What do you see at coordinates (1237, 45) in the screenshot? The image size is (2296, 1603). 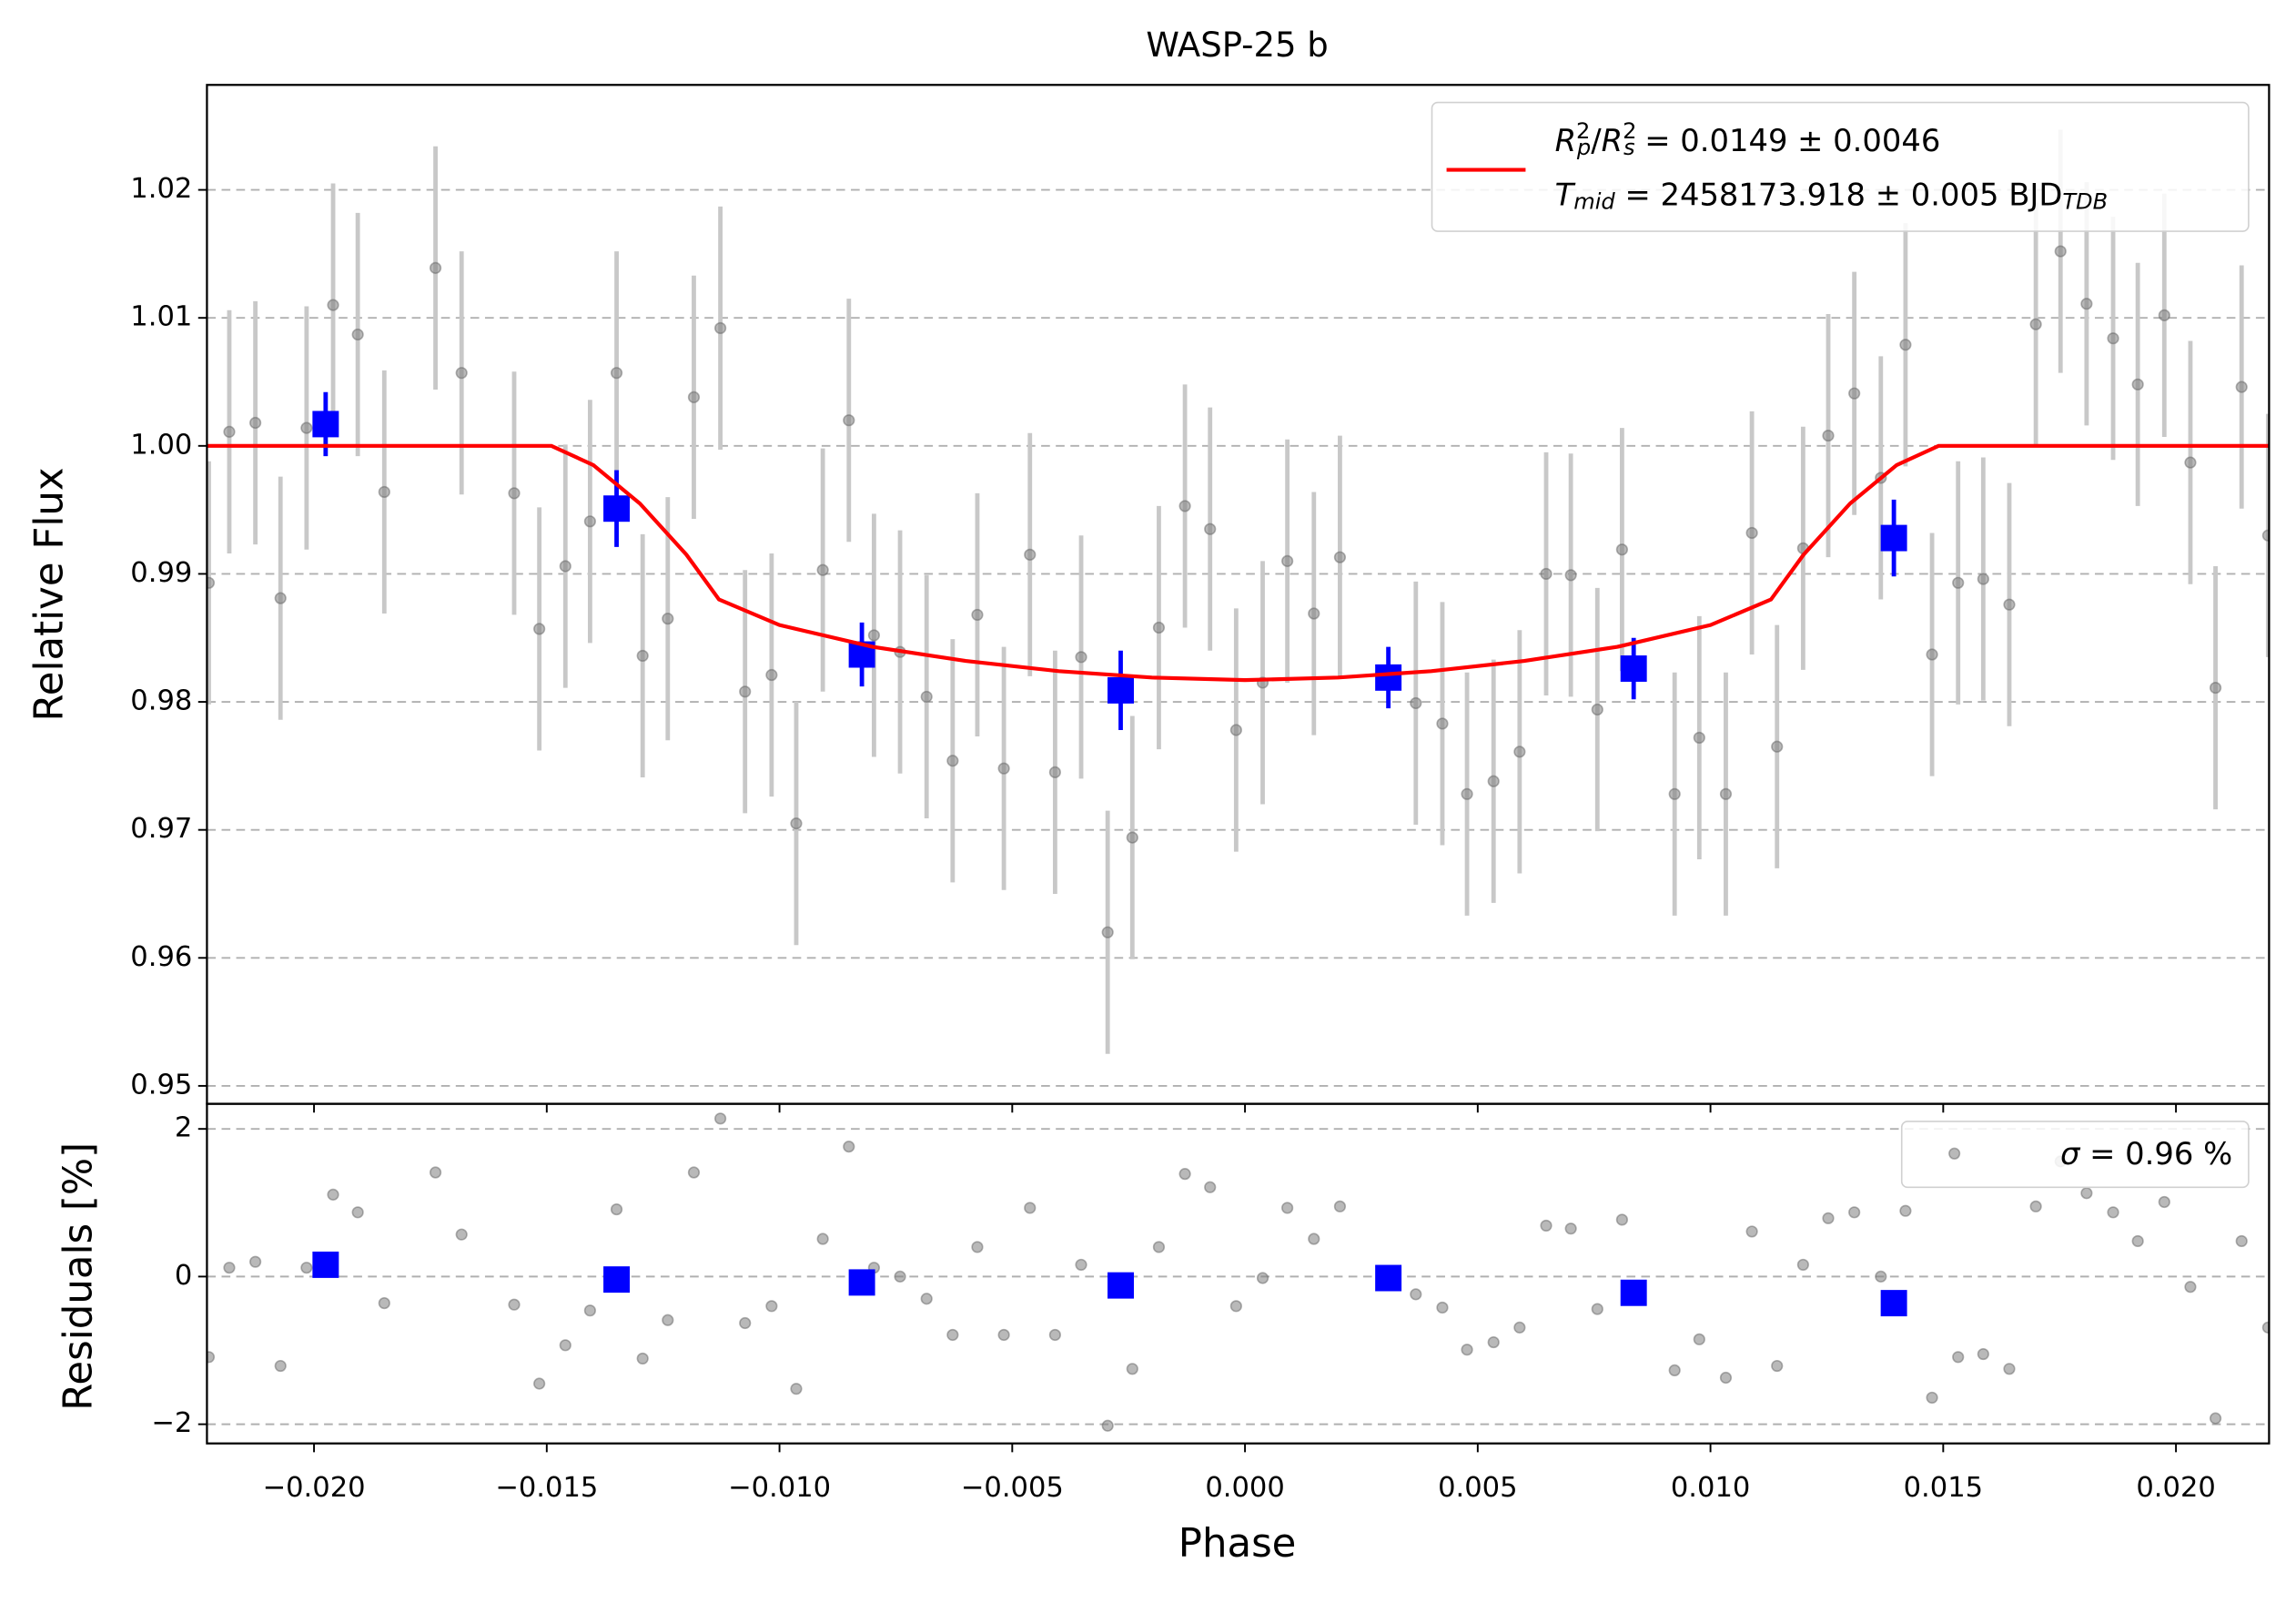 I see `chart-title: WASP-25 b` at bounding box center [1237, 45].